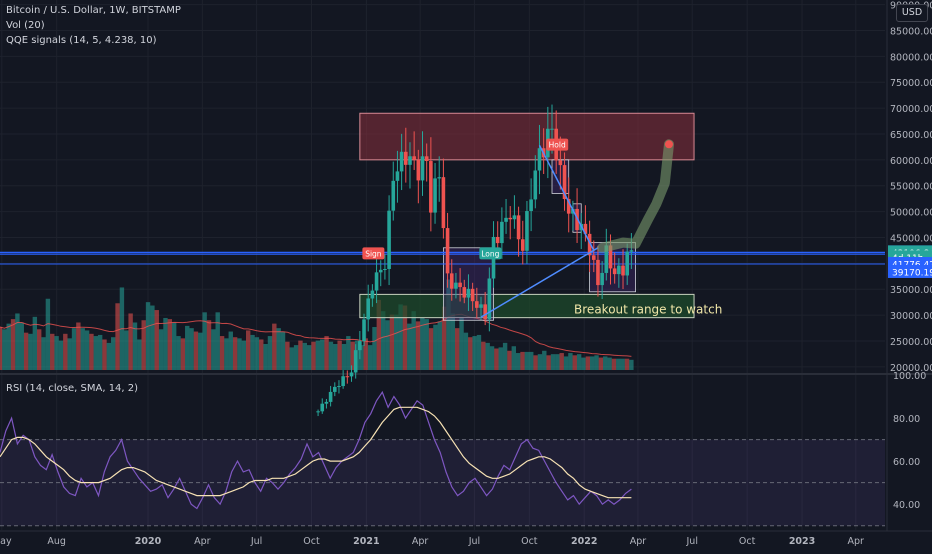  What do you see at coordinates (911, 290) in the screenshot?
I see `price-tick-label: 35000.00` at bounding box center [911, 290].